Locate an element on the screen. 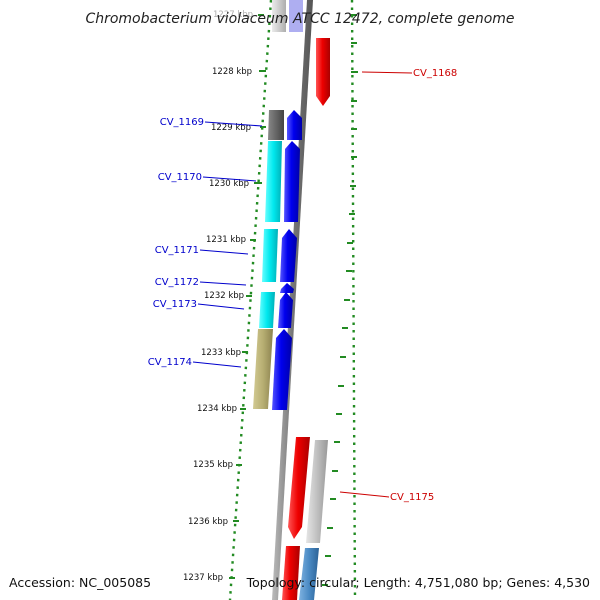 The width and height of the screenshot is (600, 600). tick-label: 1232 kbp is located at coordinates (224, 296).